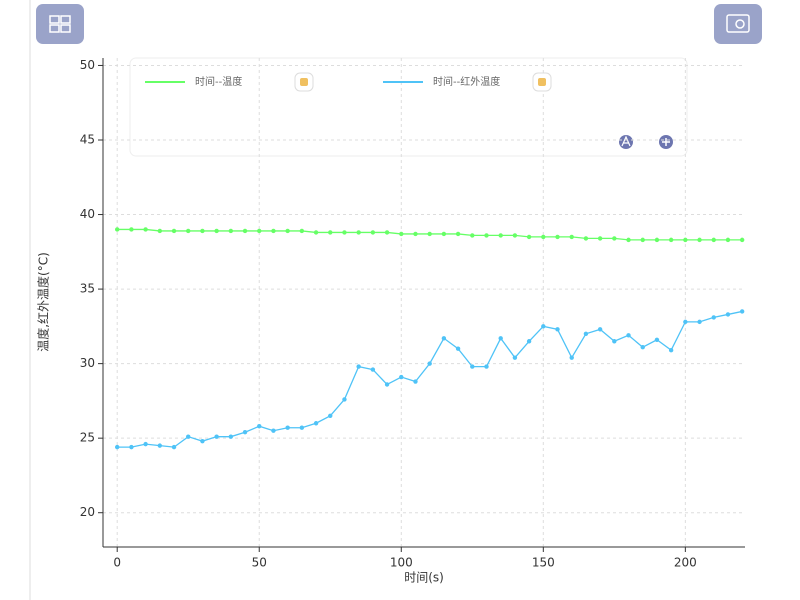 This screenshot has width=800, height=600. What do you see at coordinates (43, 302) in the screenshot?
I see `y-axis-label: 温度,红外温度(°C)` at bounding box center [43, 302].